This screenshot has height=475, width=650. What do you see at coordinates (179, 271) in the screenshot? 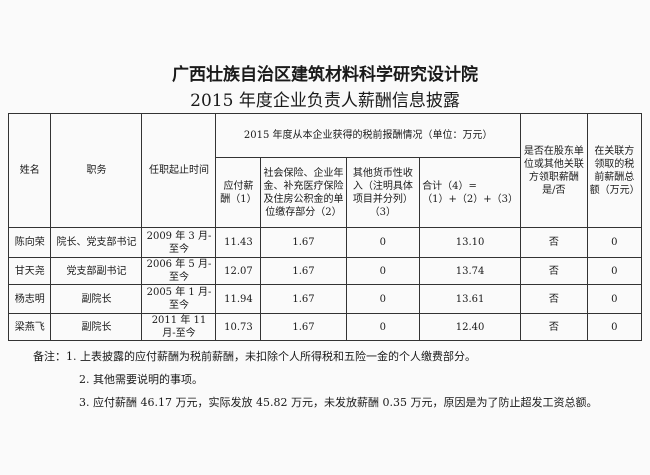
I see `cell-tenure: 2006 年 5 月-至今` at bounding box center [179, 271].